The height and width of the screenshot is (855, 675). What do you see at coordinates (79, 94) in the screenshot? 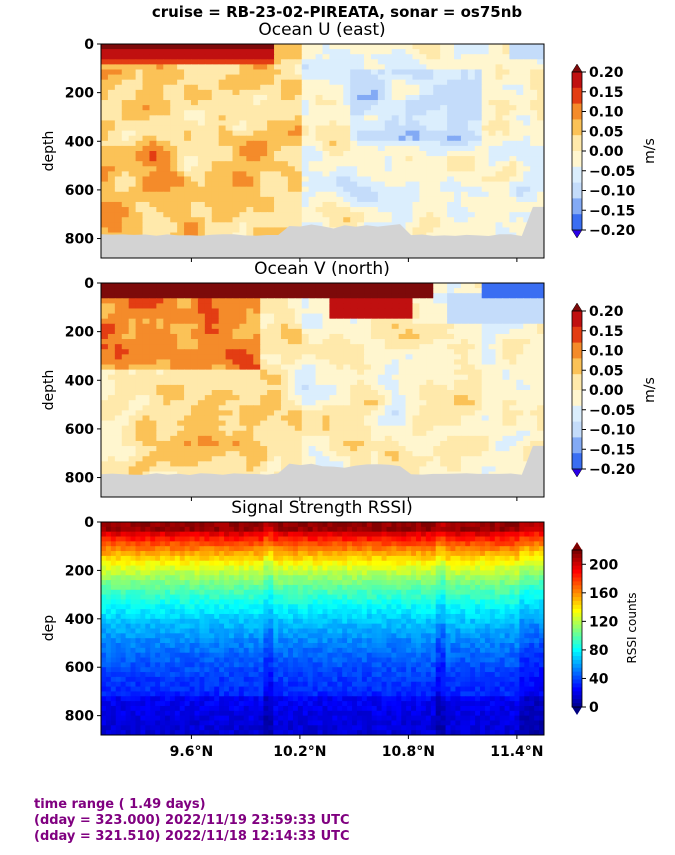
I see `y-tick-label: 200` at bounding box center [79, 94].